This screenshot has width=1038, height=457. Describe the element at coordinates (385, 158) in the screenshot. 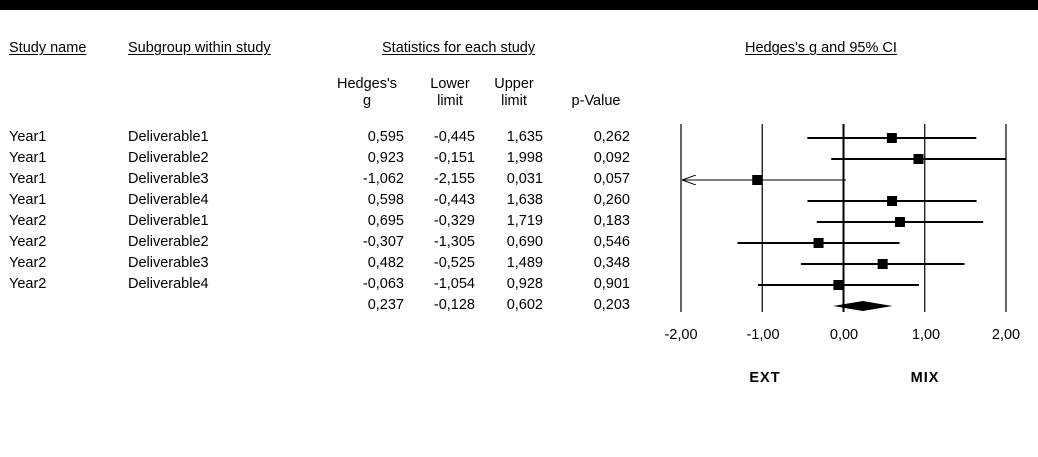

I see `row-g: 0,923` at that location.